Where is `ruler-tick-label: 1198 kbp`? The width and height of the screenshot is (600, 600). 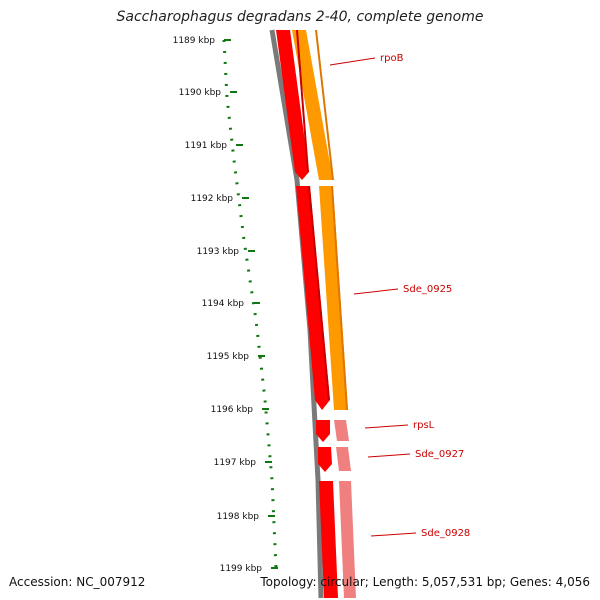
ruler-tick-label: 1198 kbp is located at coordinates (238, 517).